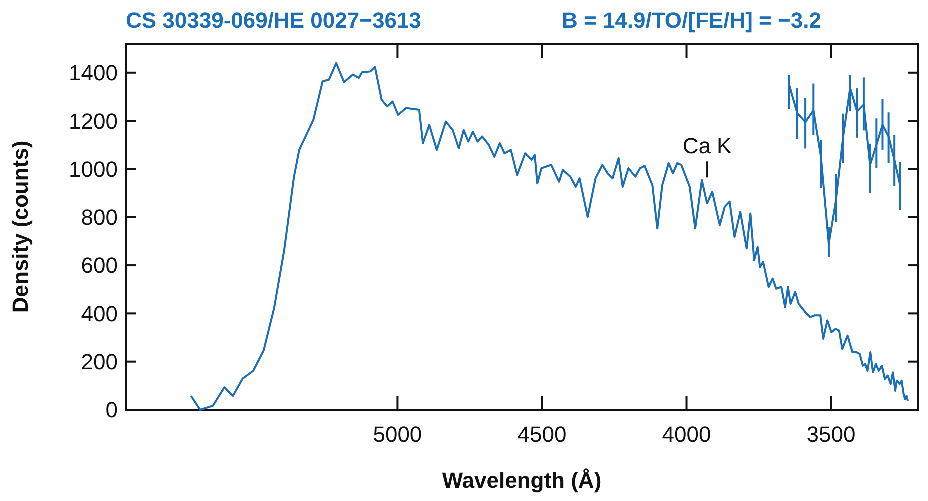 This screenshot has width=928, height=501. I want to click on y-axis-title: Density (counts), so click(20, 227).